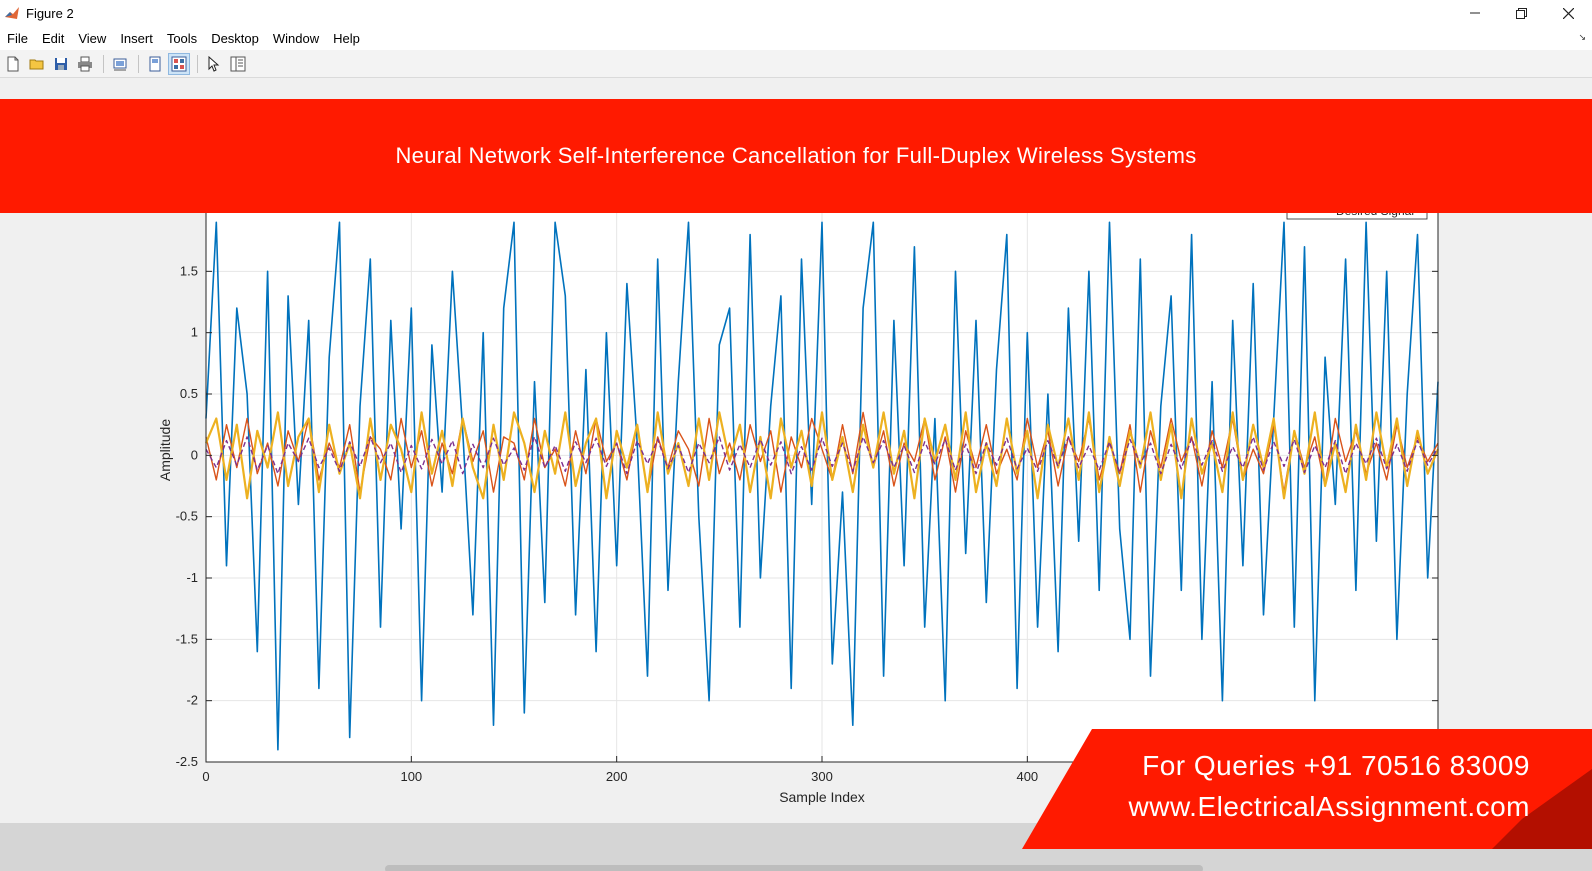 The height and width of the screenshot is (871, 1592). I want to click on print-button, so click(85, 64).